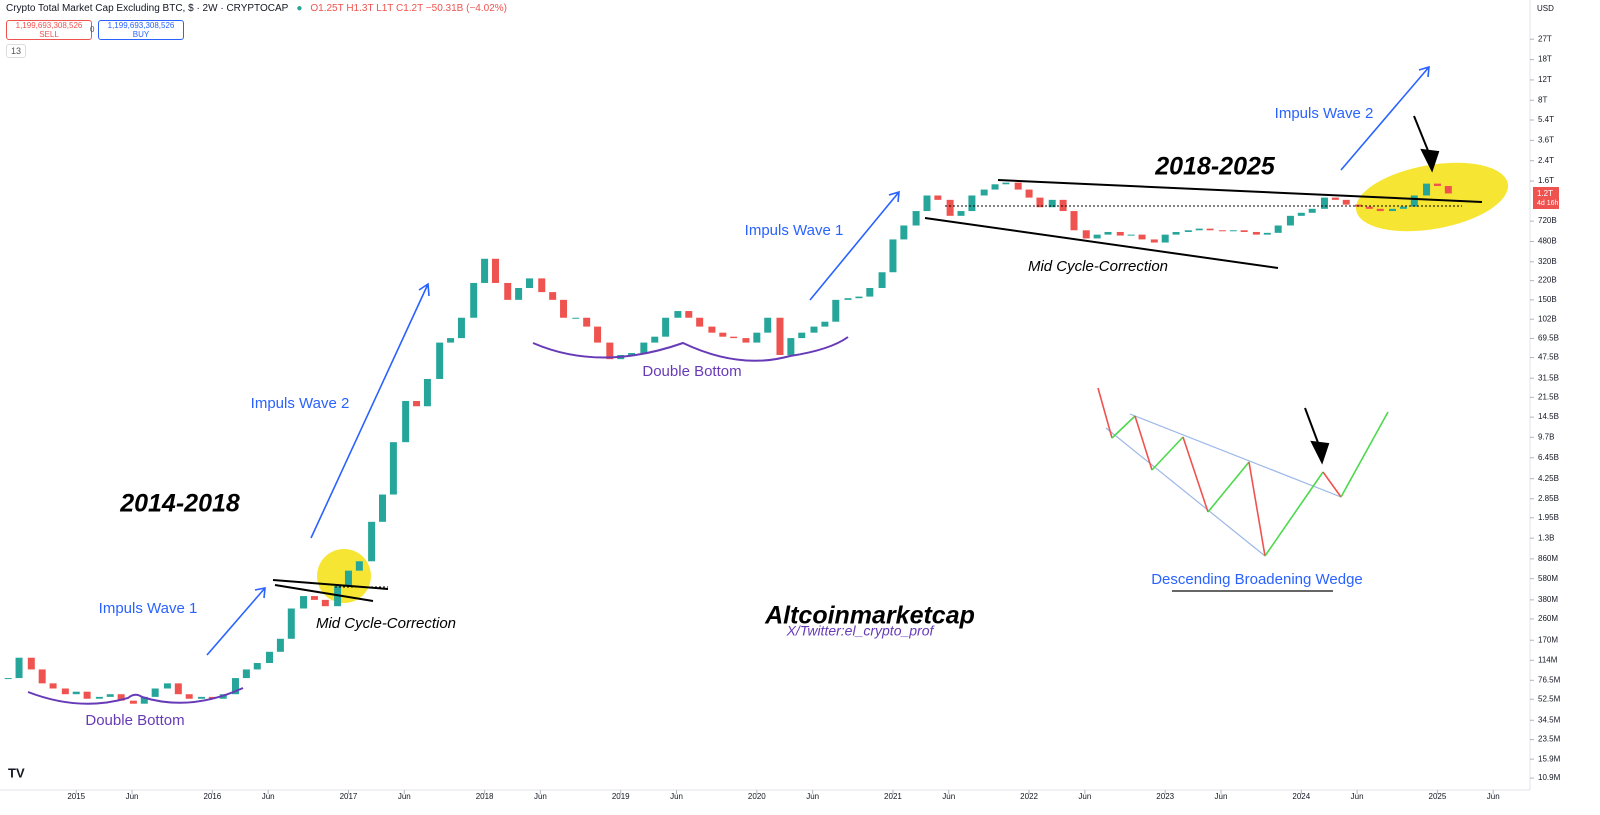 The image size is (1600, 815). Describe the element at coordinates (1548, 203) in the screenshot. I see `countdown: 4d 16h` at that location.